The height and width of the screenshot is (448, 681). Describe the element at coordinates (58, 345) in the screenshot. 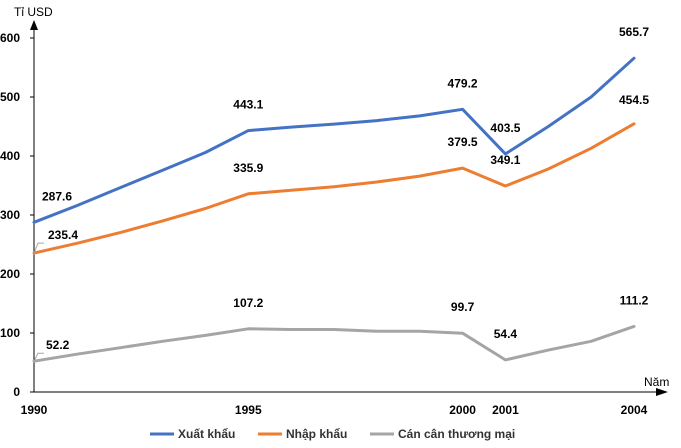

I see `data-label: 52.2` at that location.